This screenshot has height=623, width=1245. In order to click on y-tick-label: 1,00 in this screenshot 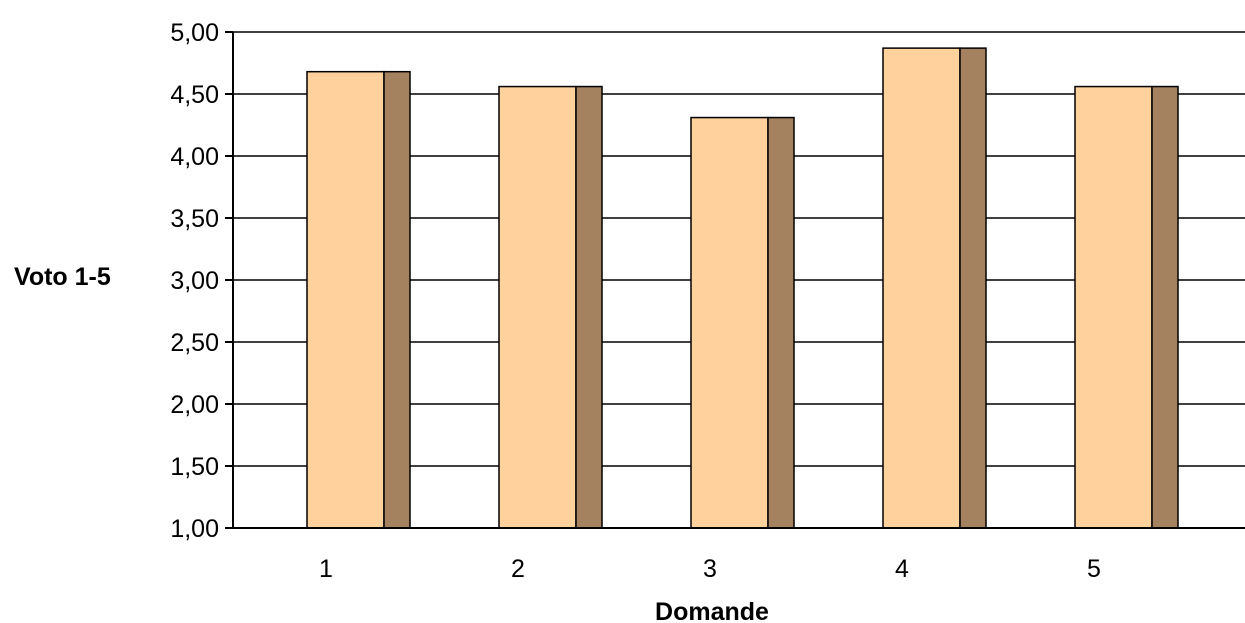, I will do `click(194, 529)`.